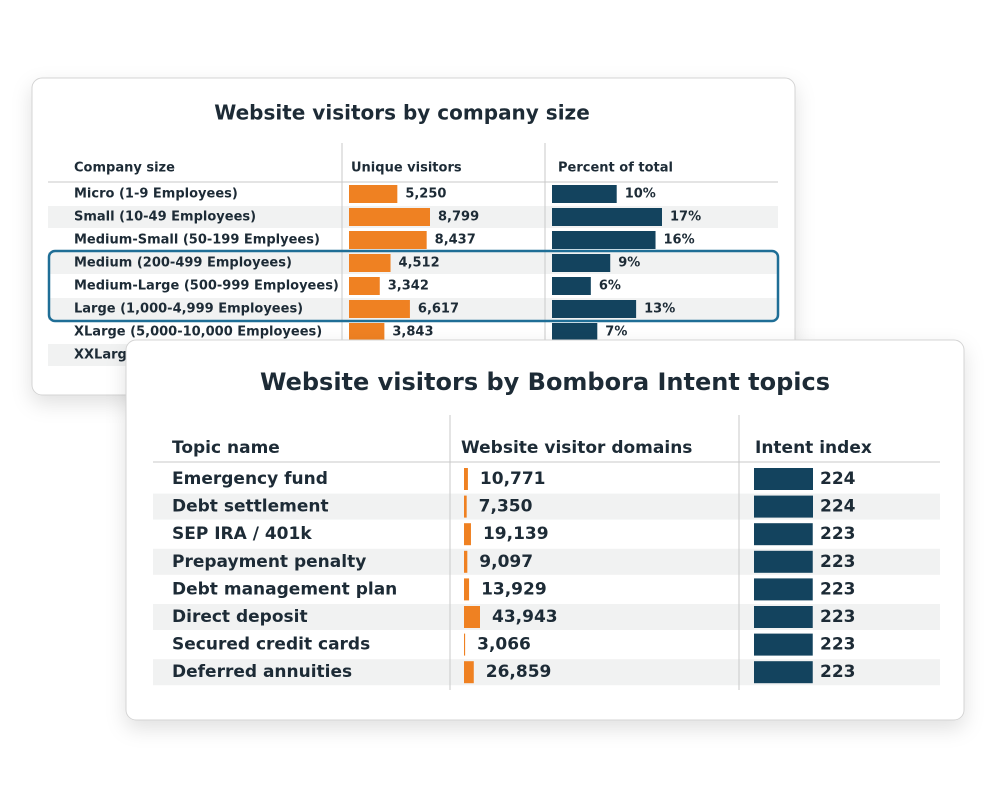 The width and height of the screenshot is (1000, 800). I want to click on row-label: Medium (200-499 Employees), so click(183, 263).